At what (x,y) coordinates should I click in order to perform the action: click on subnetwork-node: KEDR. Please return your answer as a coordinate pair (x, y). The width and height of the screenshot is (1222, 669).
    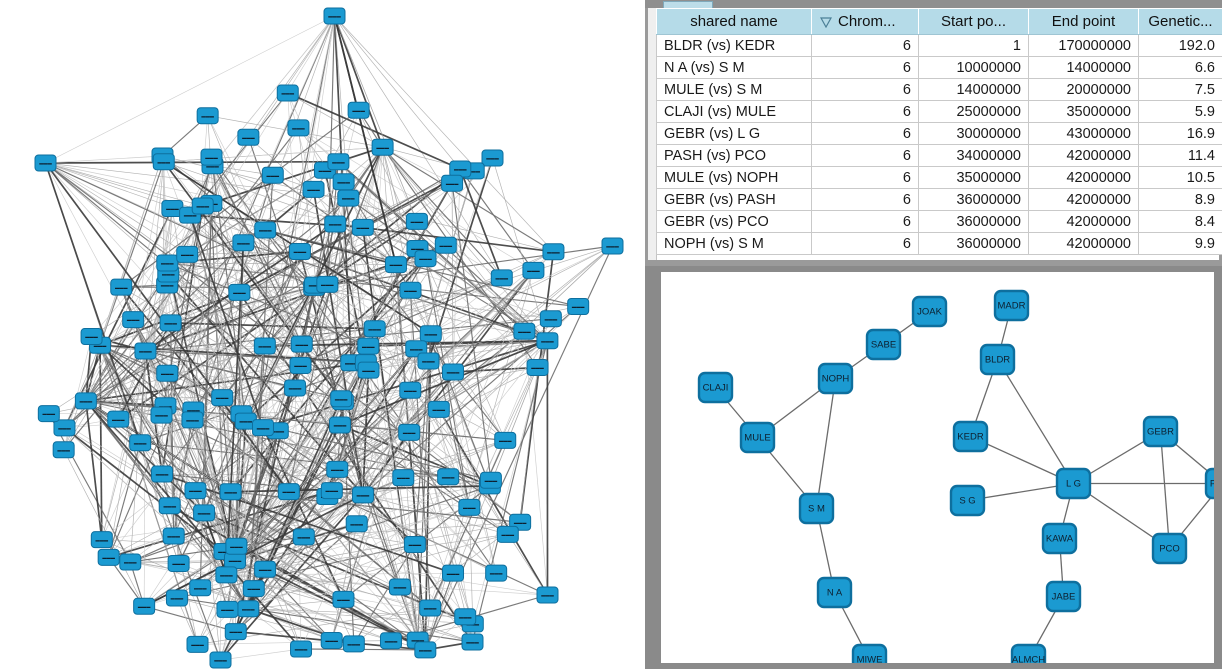
    Looking at the image, I should click on (970, 436).